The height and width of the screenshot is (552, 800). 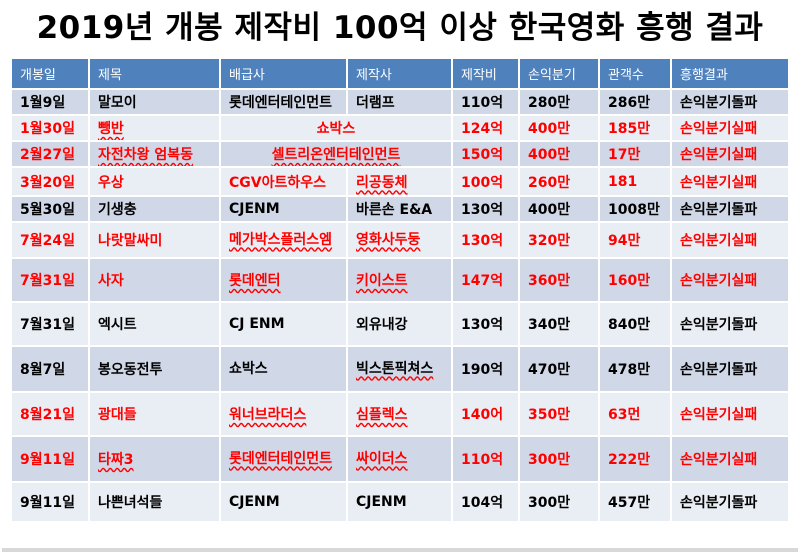 What do you see at coordinates (50, 102) in the screenshot?
I see `cell-release-date: 1월9일` at bounding box center [50, 102].